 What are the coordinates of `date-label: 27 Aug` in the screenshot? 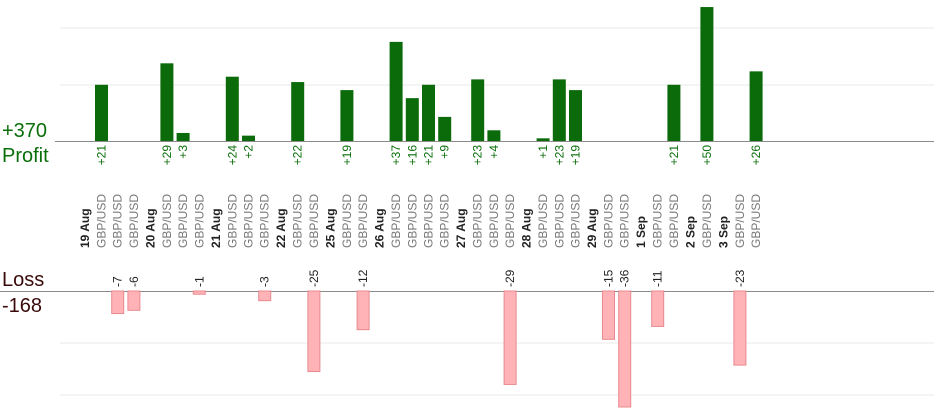 It's located at (461, 228).